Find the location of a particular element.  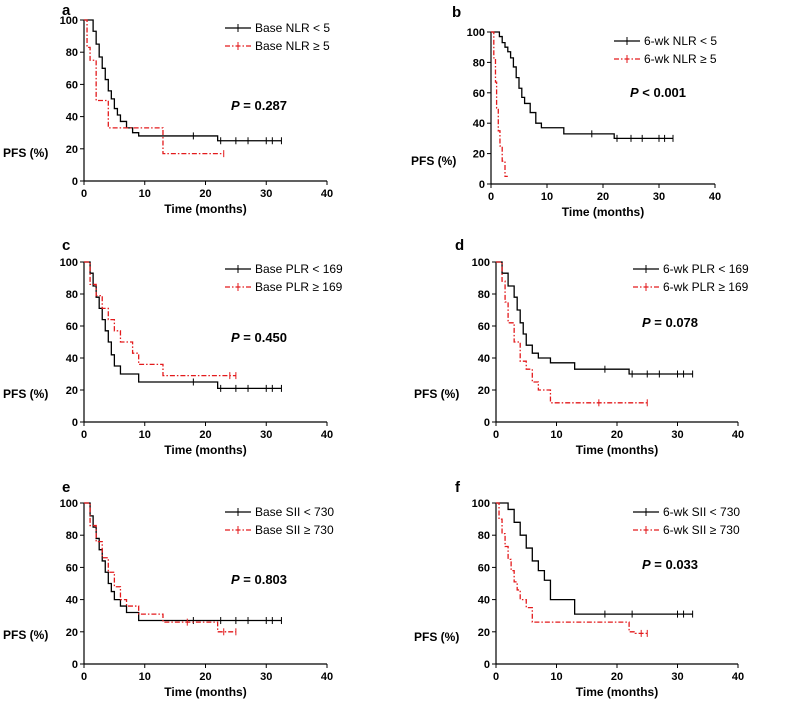

legend-label: Base SII ≥ 730 is located at coordinates (294, 530).